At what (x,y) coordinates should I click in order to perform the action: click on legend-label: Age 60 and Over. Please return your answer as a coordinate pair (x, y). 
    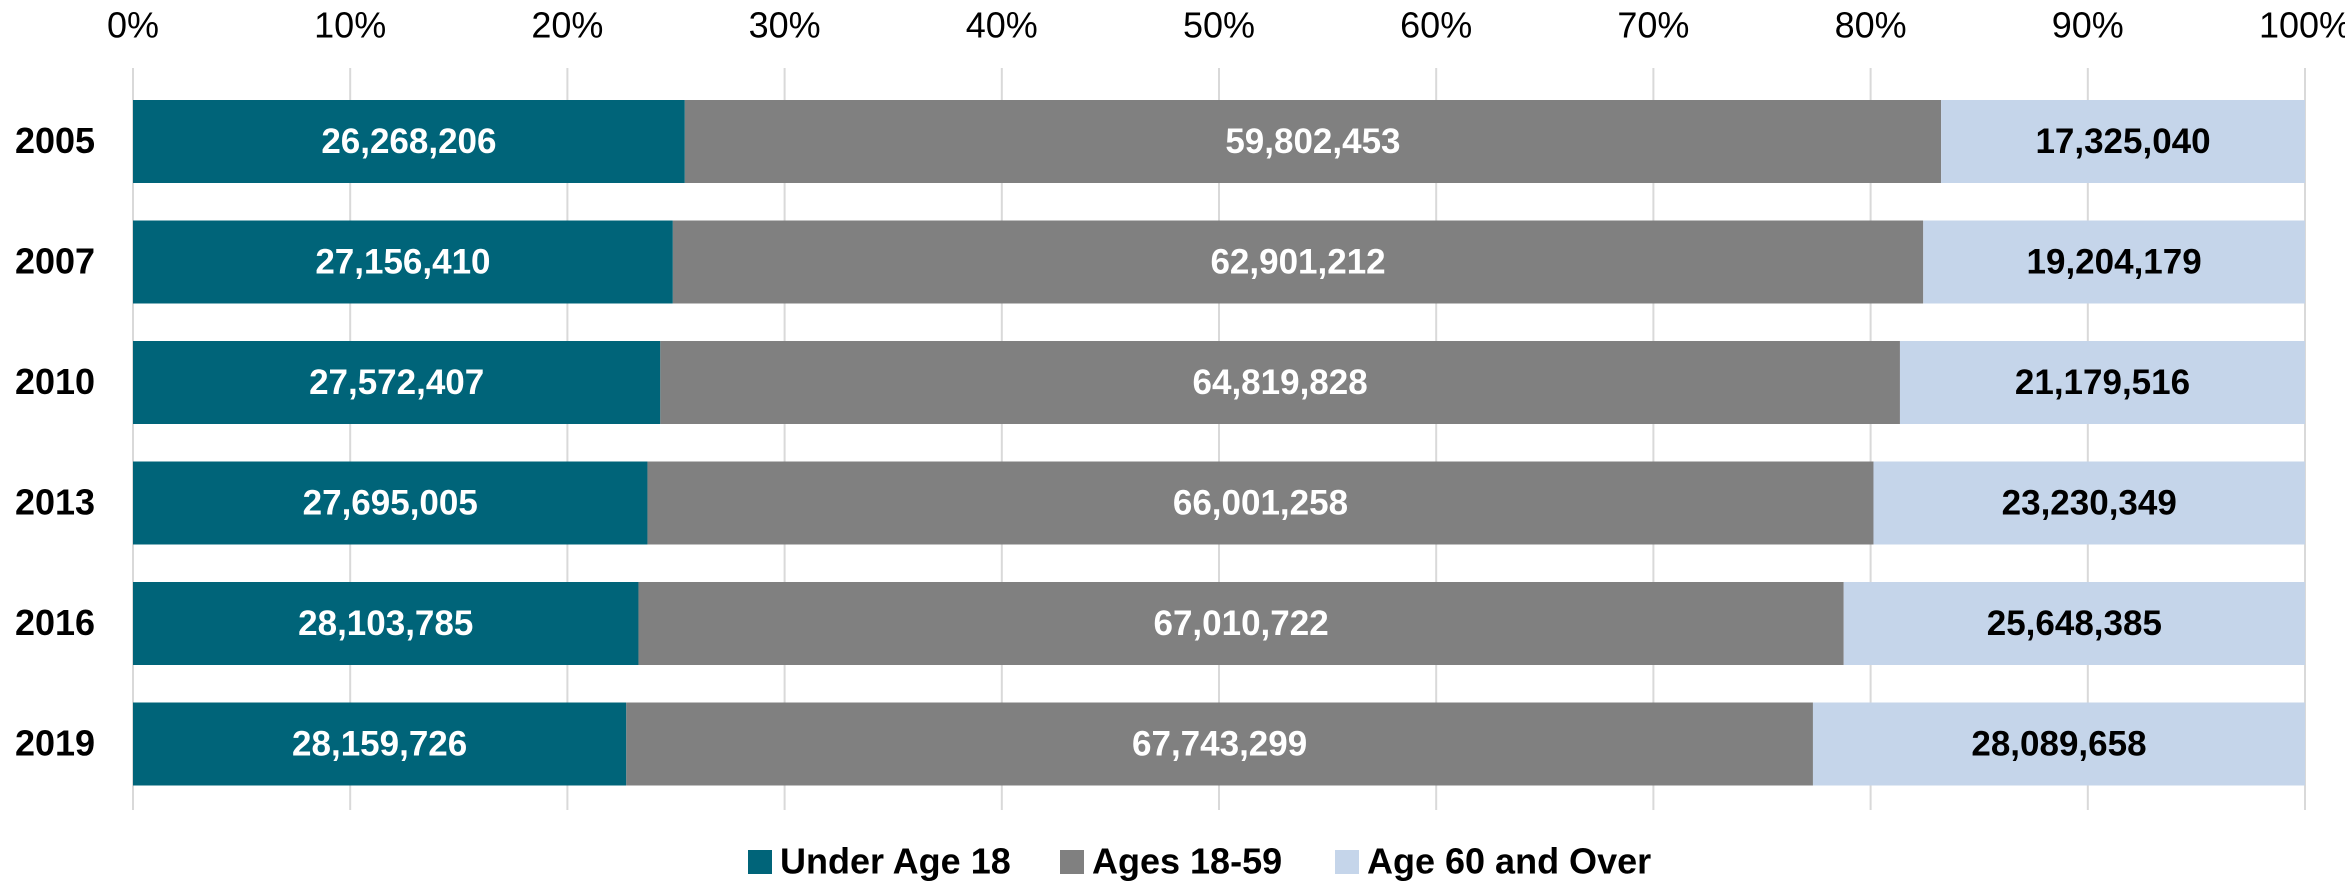
    Looking at the image, I should click on (1509, 861).